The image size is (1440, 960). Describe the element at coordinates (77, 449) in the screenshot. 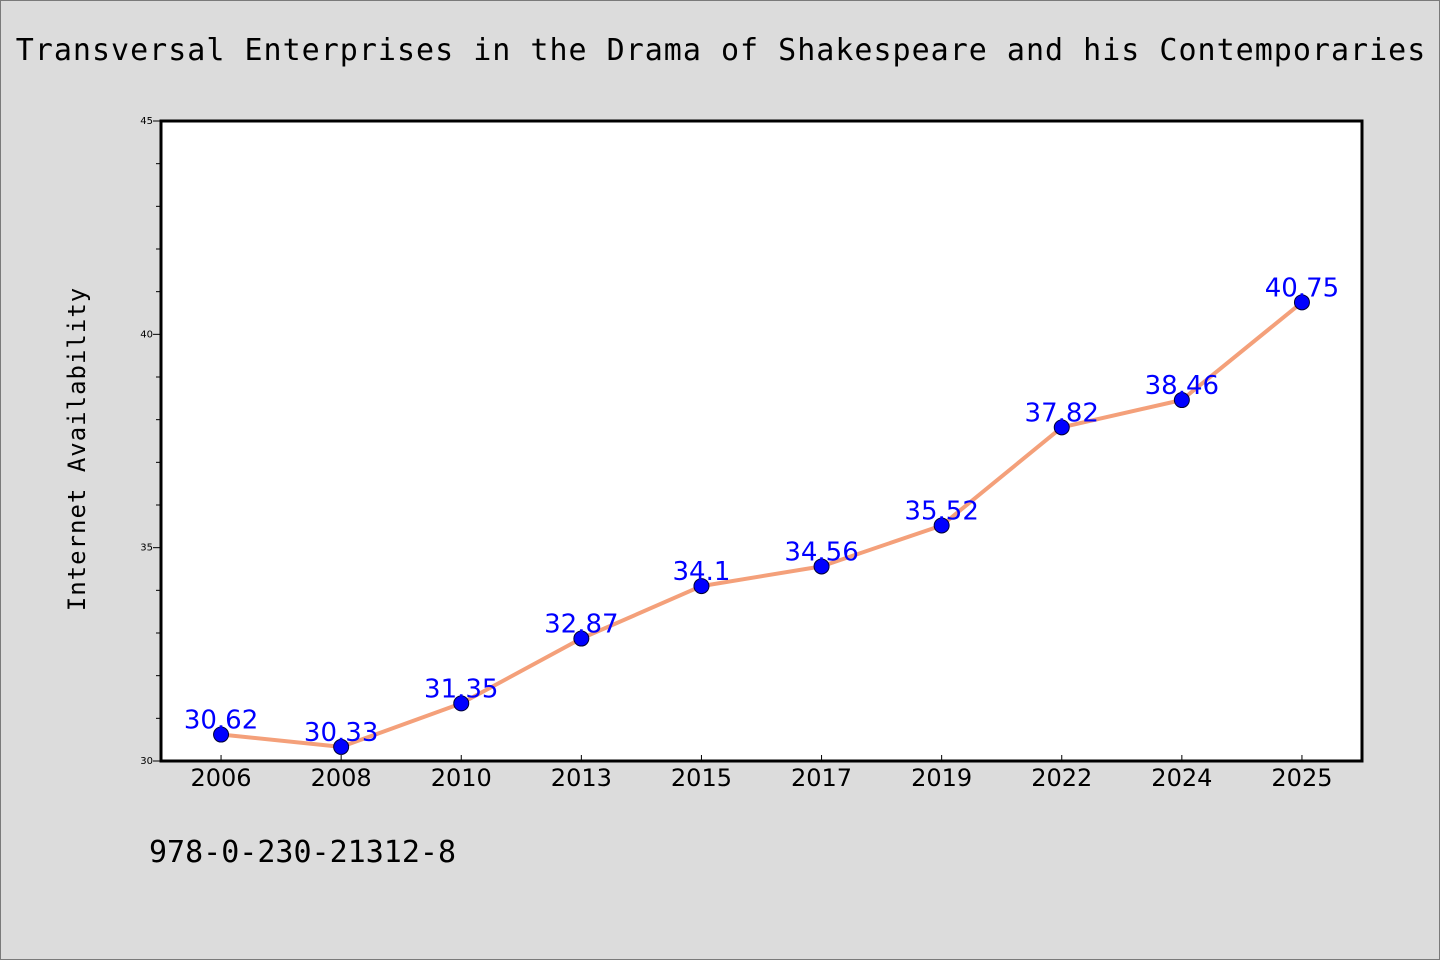

I see `y-axis-title: Internet Availability` at that location.